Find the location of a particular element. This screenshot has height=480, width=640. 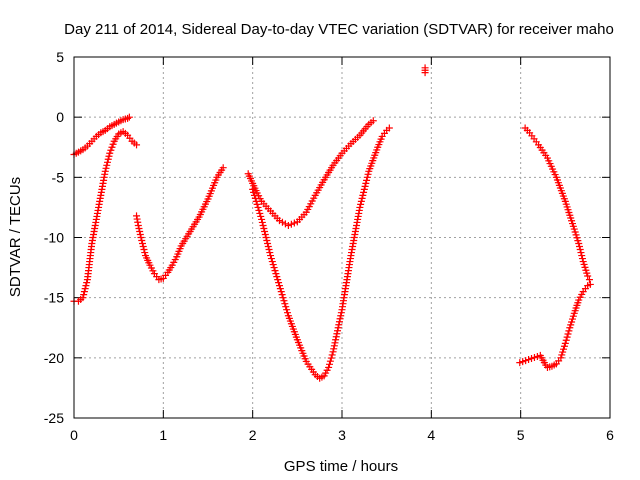

y-tick-label: -5 is located at coordinates (58, 177).